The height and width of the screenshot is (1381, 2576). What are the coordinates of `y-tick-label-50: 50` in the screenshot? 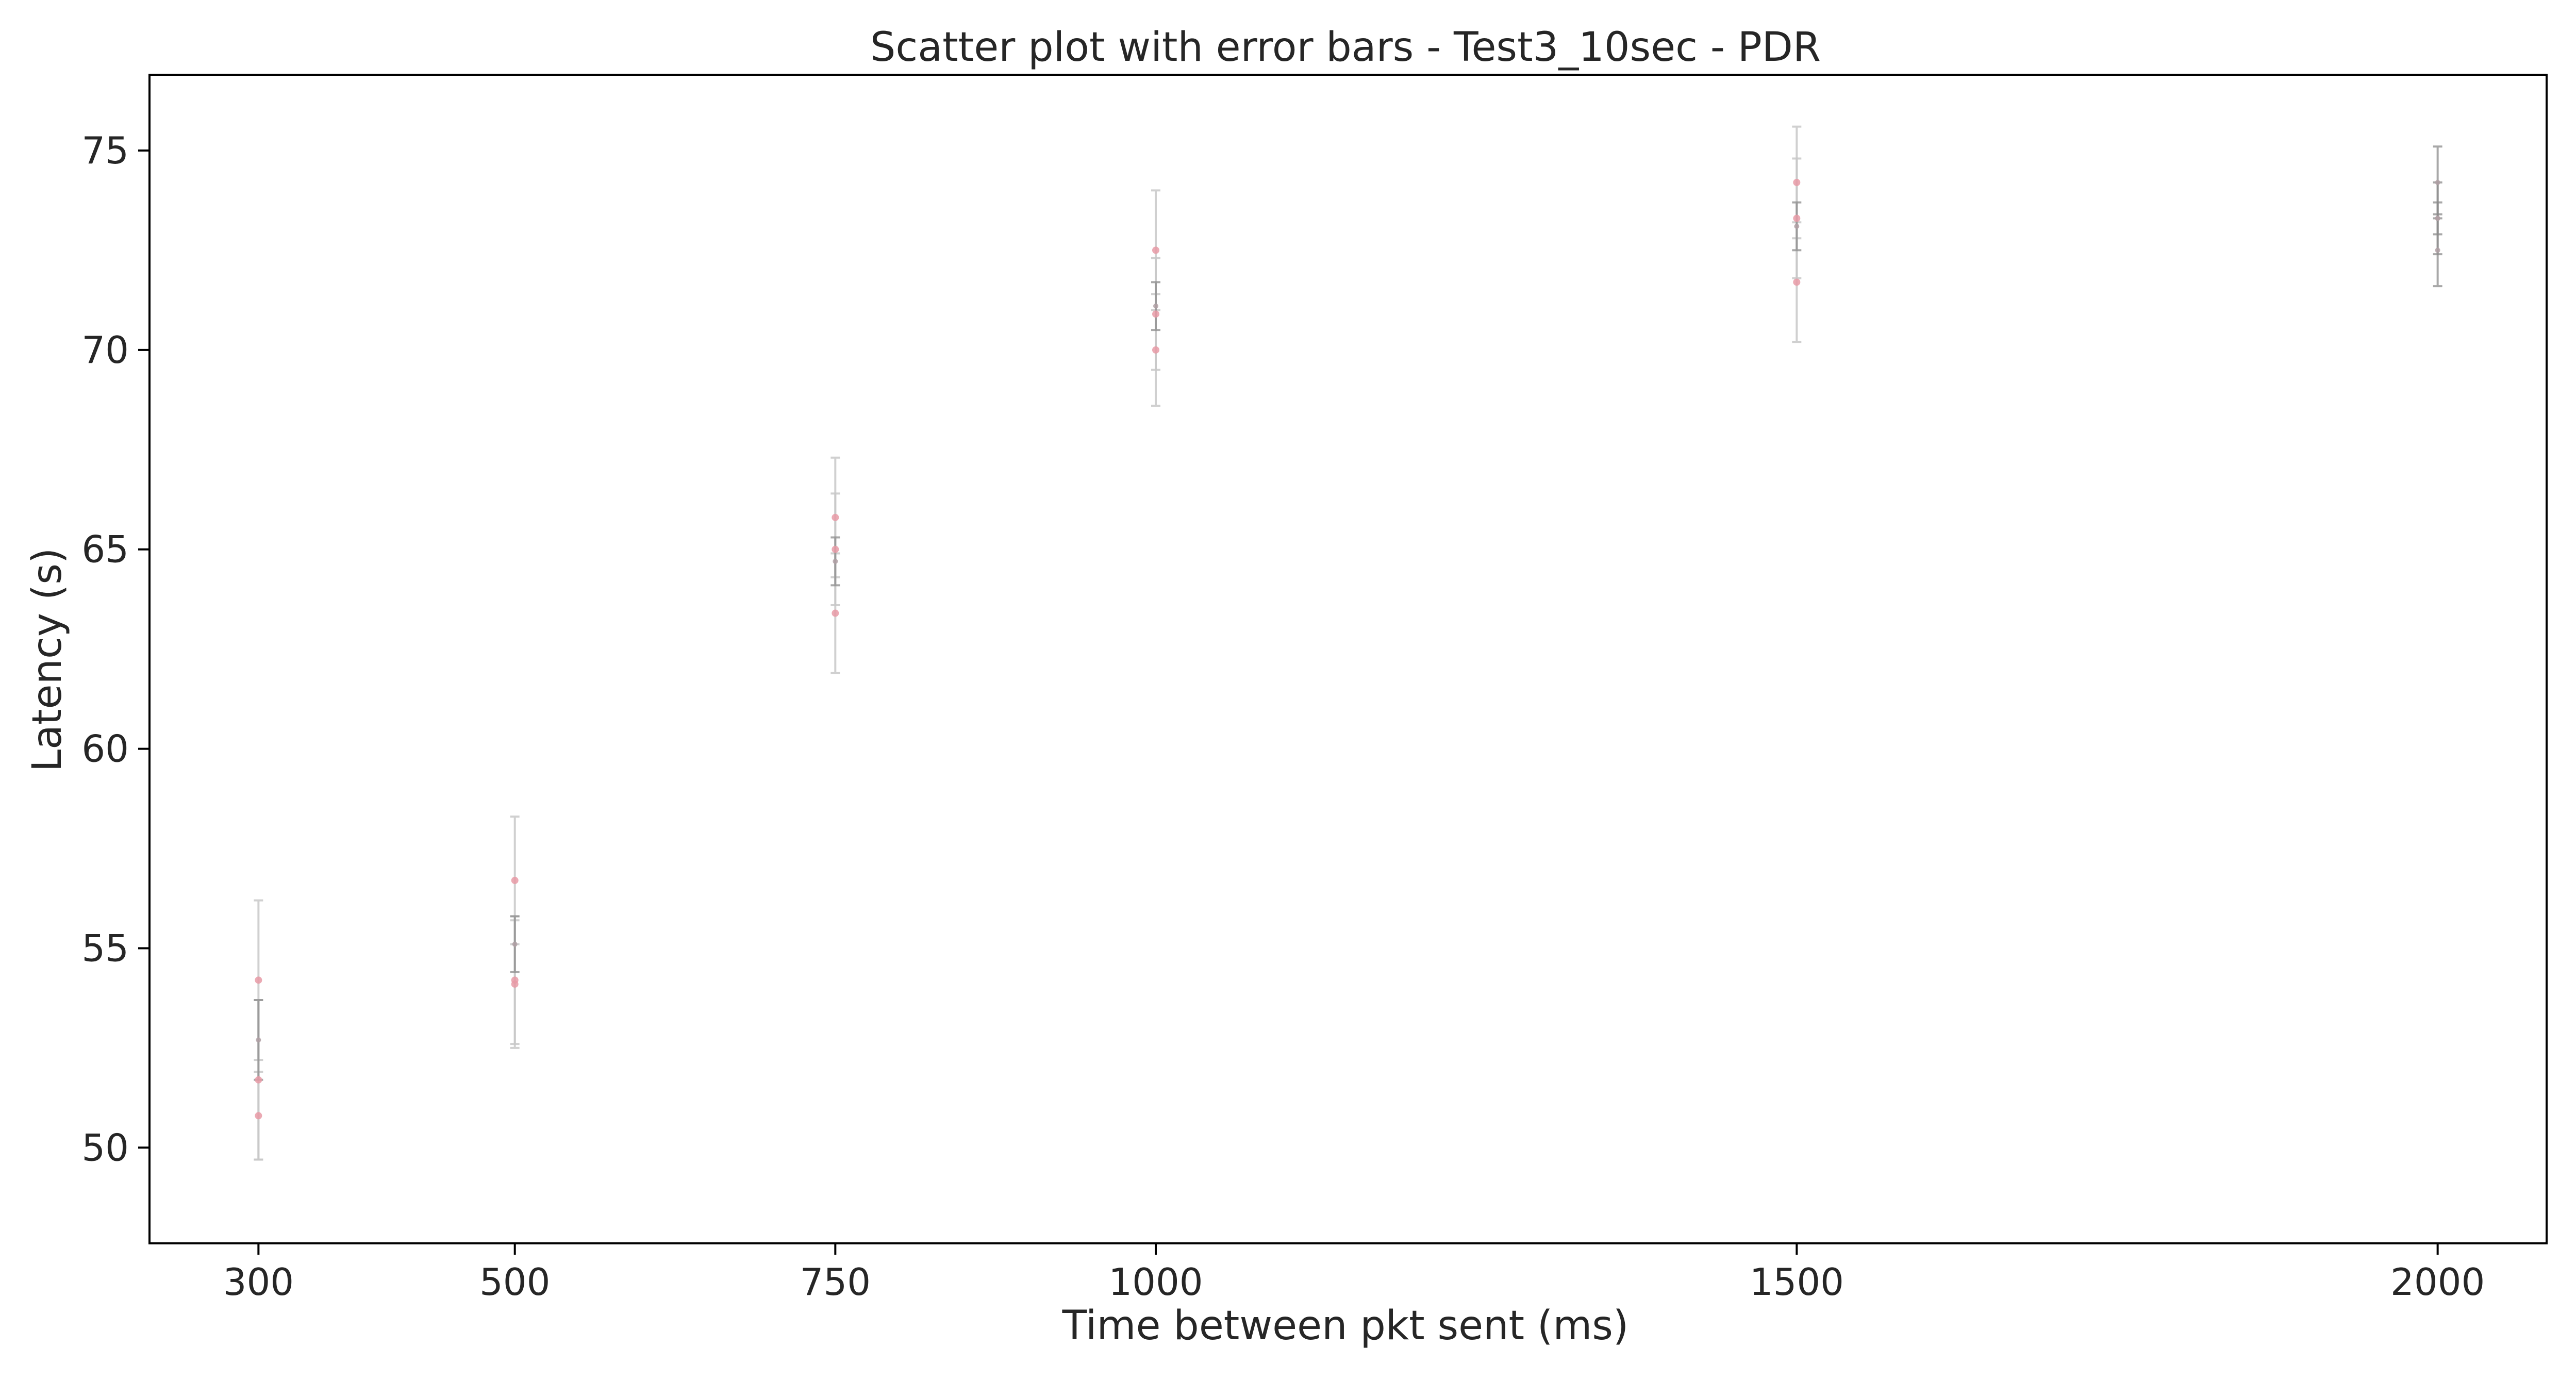 It's located at (105, 1147).